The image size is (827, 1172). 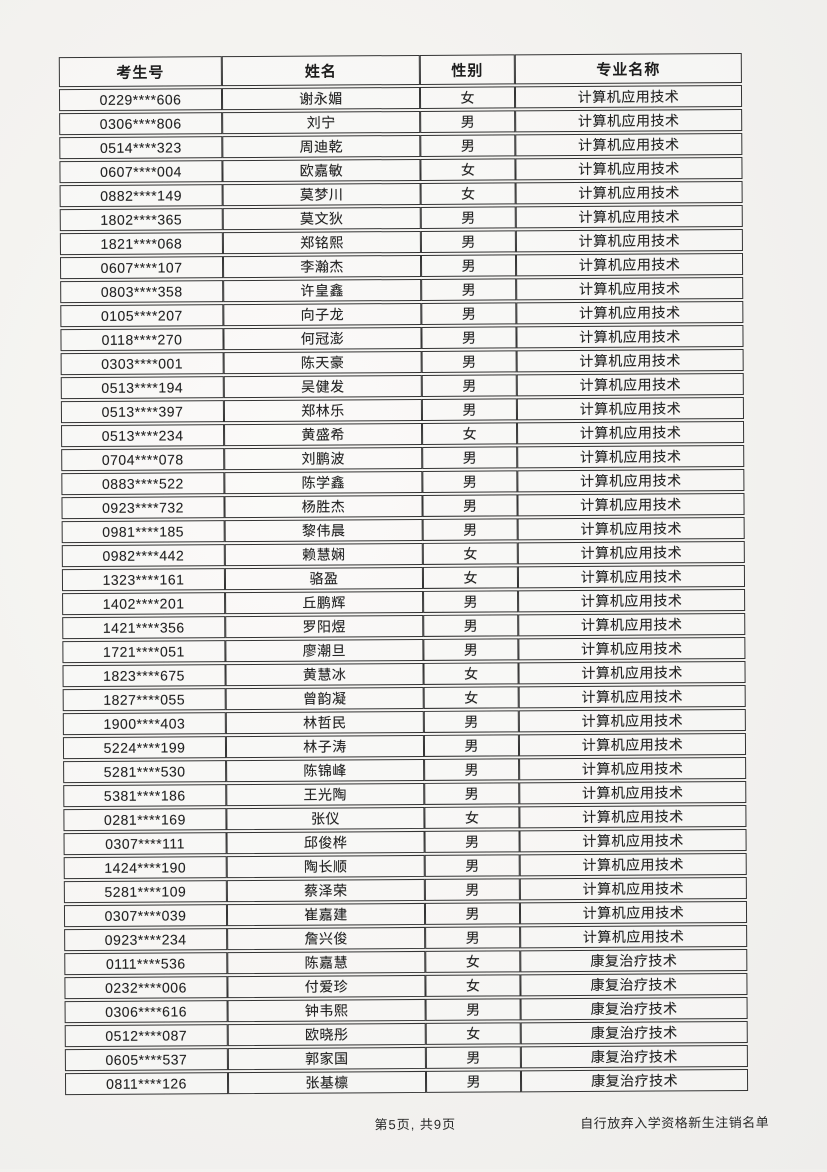 What do you see at coordinates (324, 578) in the screenshot?
I see `cell-name: 骆盈` at bounding box center [324, 578].